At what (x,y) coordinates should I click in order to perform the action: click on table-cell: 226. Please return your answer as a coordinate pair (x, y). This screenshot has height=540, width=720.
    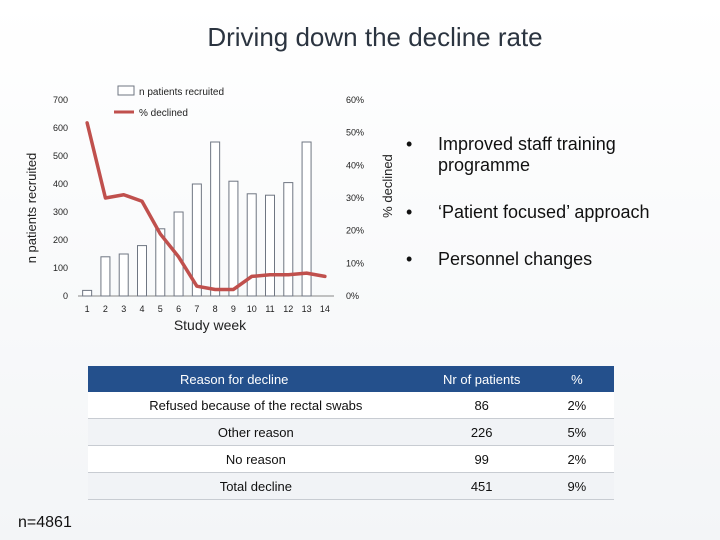
    Looking at the image, I should click on (481, 432).